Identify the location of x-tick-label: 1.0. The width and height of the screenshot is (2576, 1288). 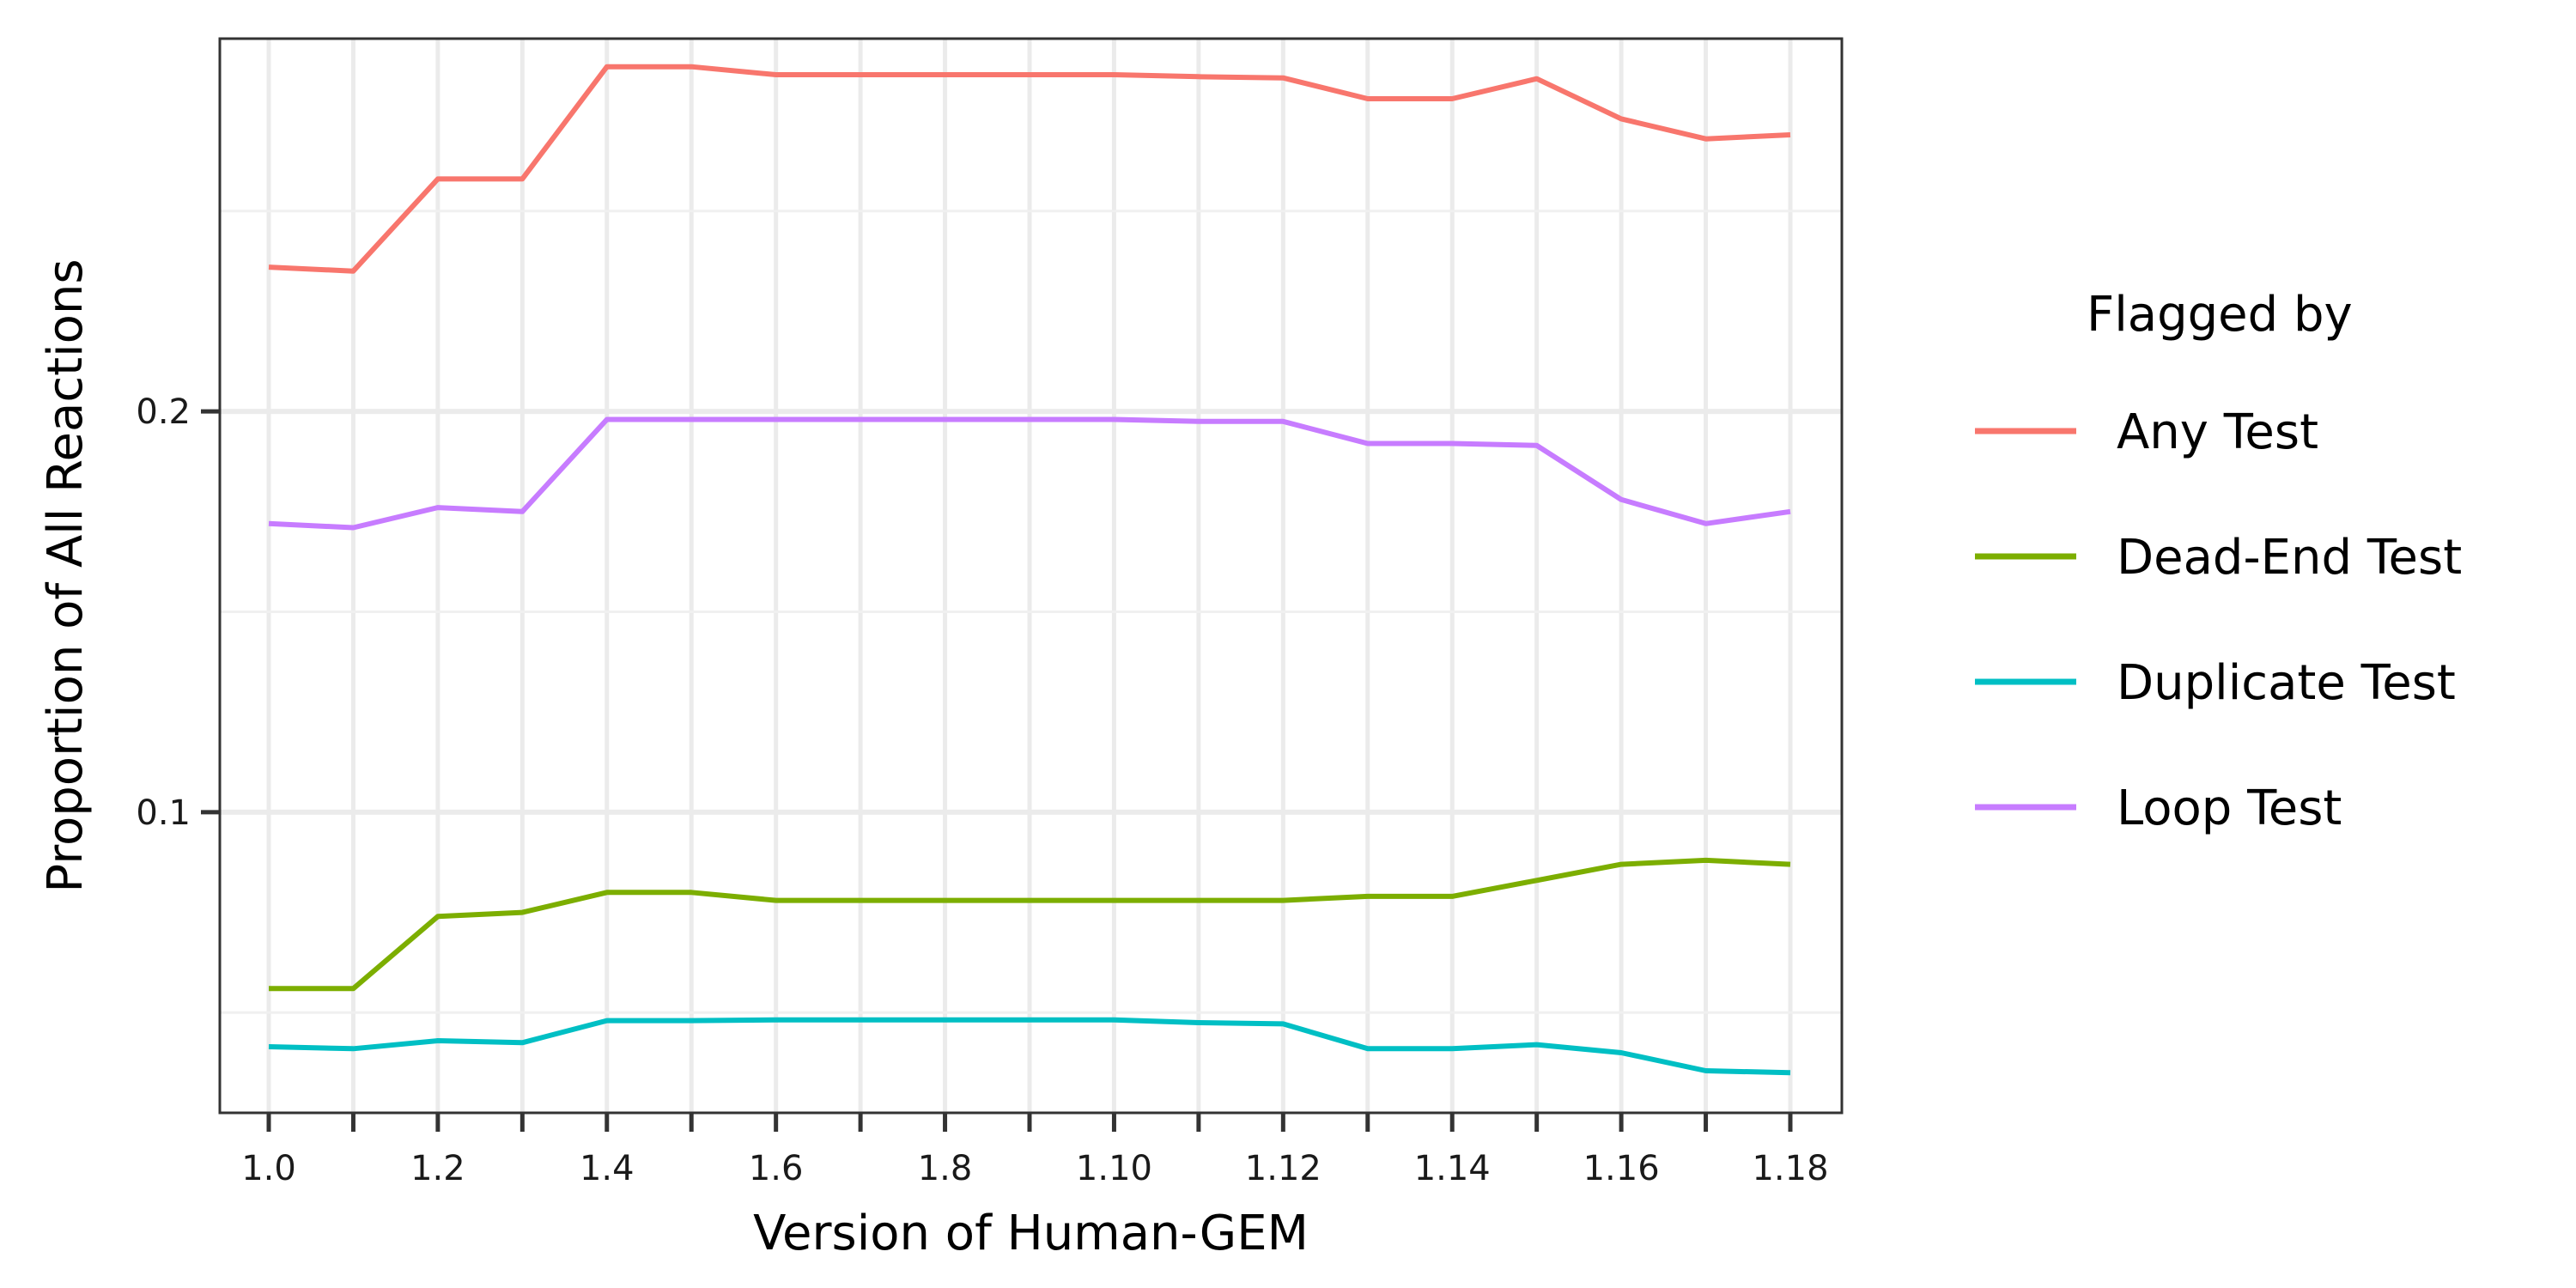
(269, 1169).